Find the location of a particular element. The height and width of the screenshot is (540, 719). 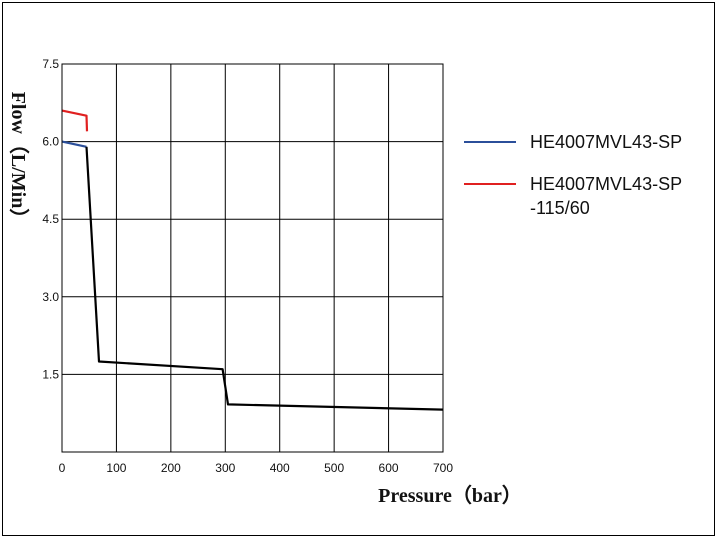

y-axis-title: Flow（L/Min） is located at coordinates (18, 160).